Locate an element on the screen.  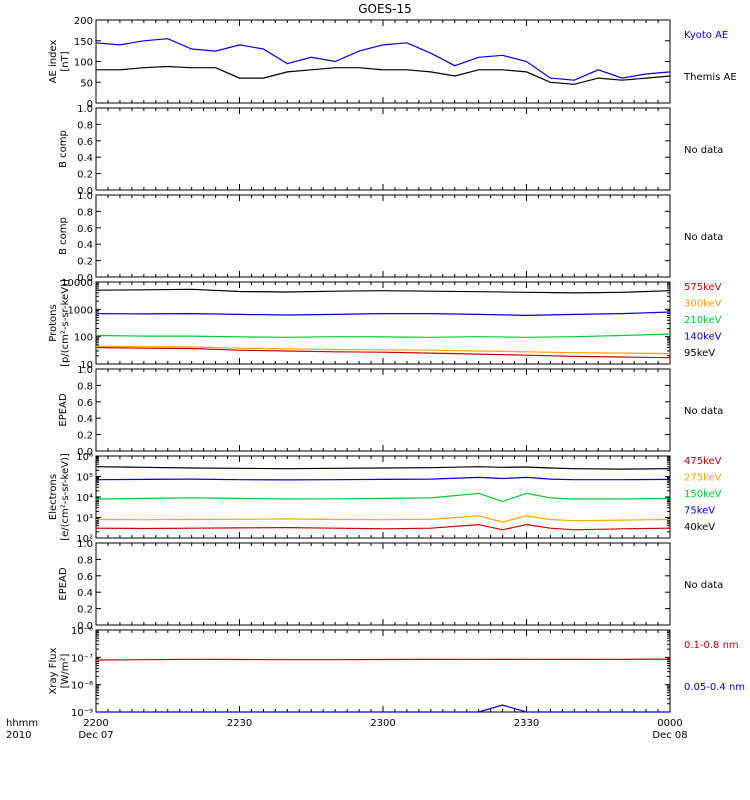
y-axis-label: [nT] is located at coordinates (65, 61).